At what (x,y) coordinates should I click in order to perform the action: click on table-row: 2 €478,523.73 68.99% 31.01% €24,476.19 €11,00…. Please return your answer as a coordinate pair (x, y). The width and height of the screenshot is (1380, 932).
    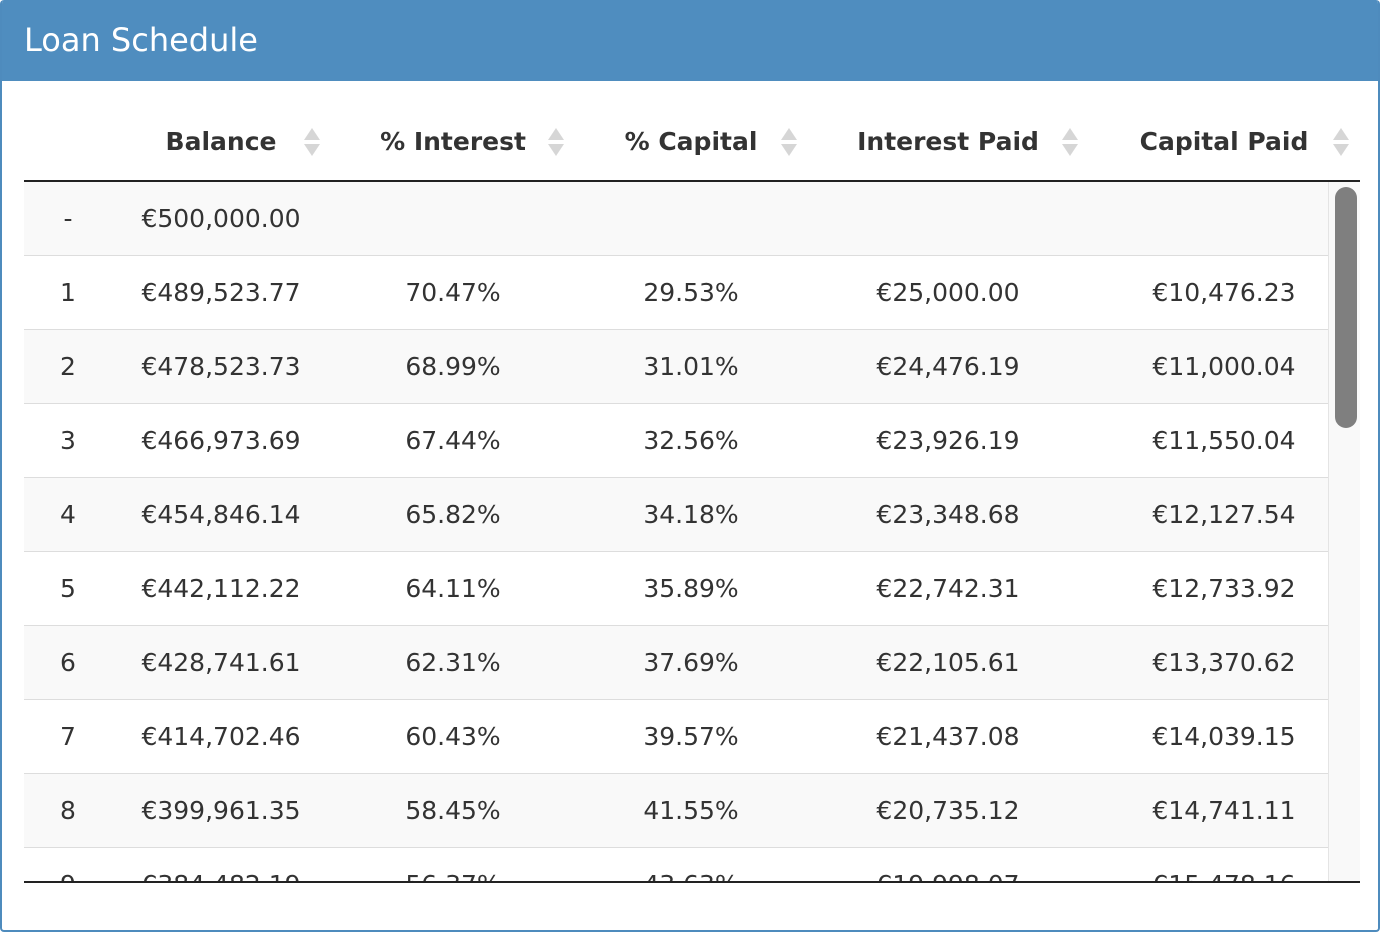
    Looking at the image, I should click on (676, 367).